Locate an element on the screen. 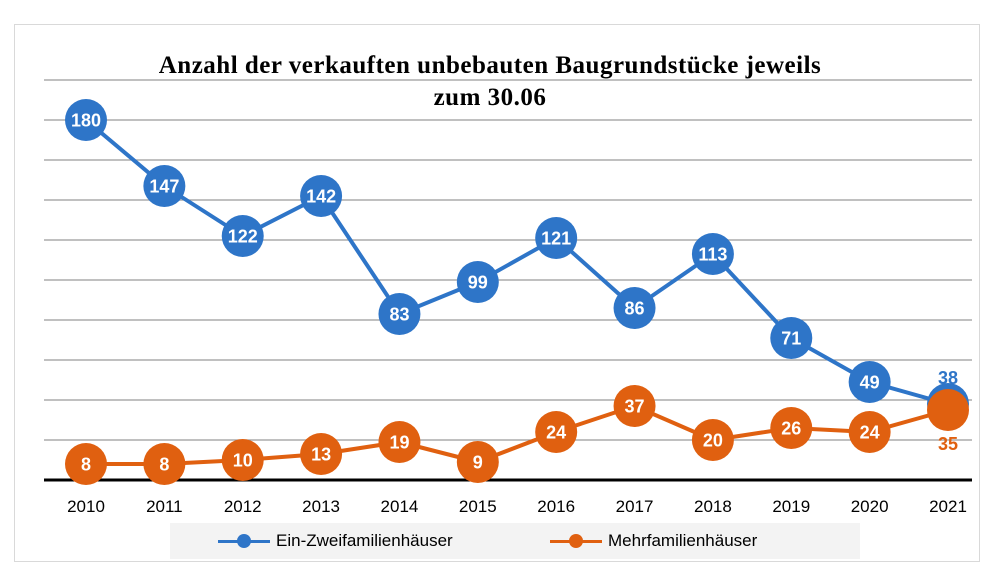 The image size is (1000, 578). data-label: 83 is located at coordinates (399, 315).